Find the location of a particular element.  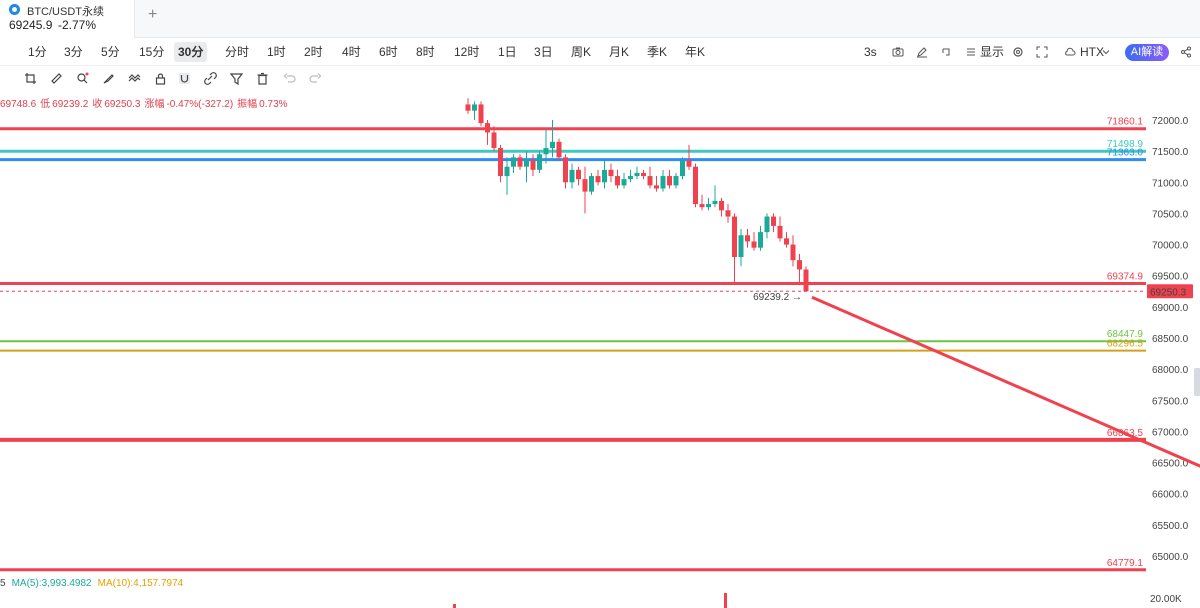

interval-1: 3分 is located at coordinates (73, 52).